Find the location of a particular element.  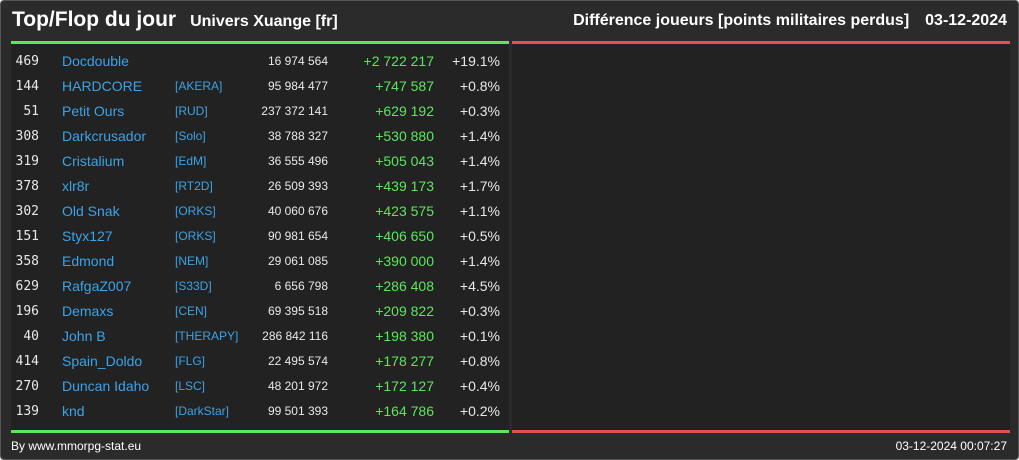

diff-cell: +172 127 is located at coordinates (404, 386).